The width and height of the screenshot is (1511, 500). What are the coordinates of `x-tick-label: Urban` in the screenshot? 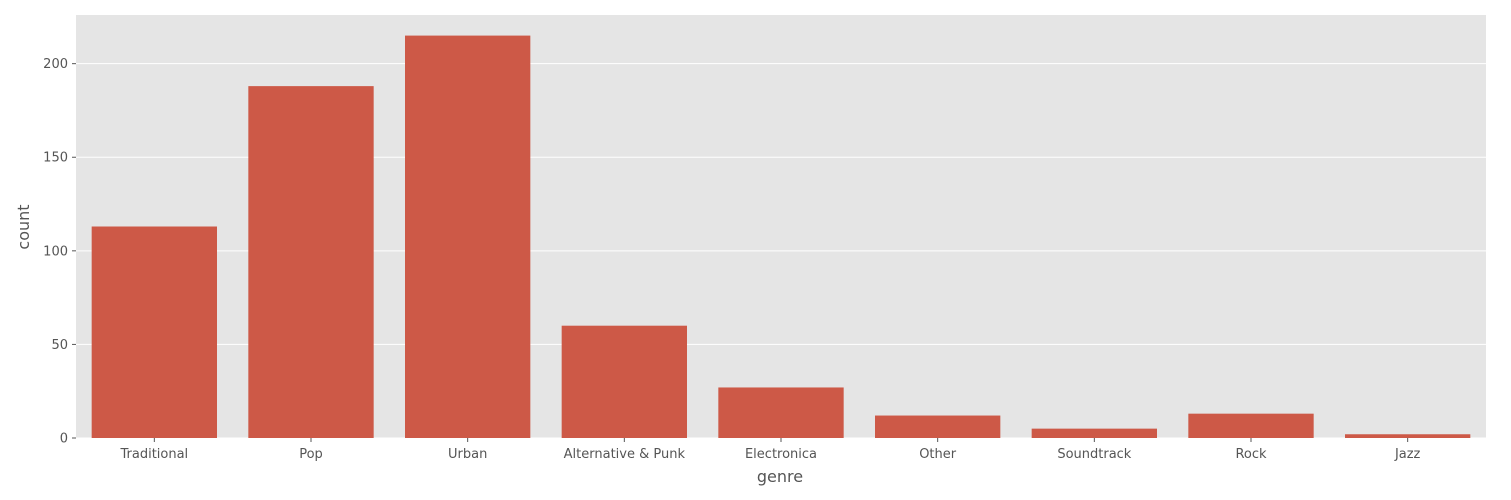 It's located at (467, 454).